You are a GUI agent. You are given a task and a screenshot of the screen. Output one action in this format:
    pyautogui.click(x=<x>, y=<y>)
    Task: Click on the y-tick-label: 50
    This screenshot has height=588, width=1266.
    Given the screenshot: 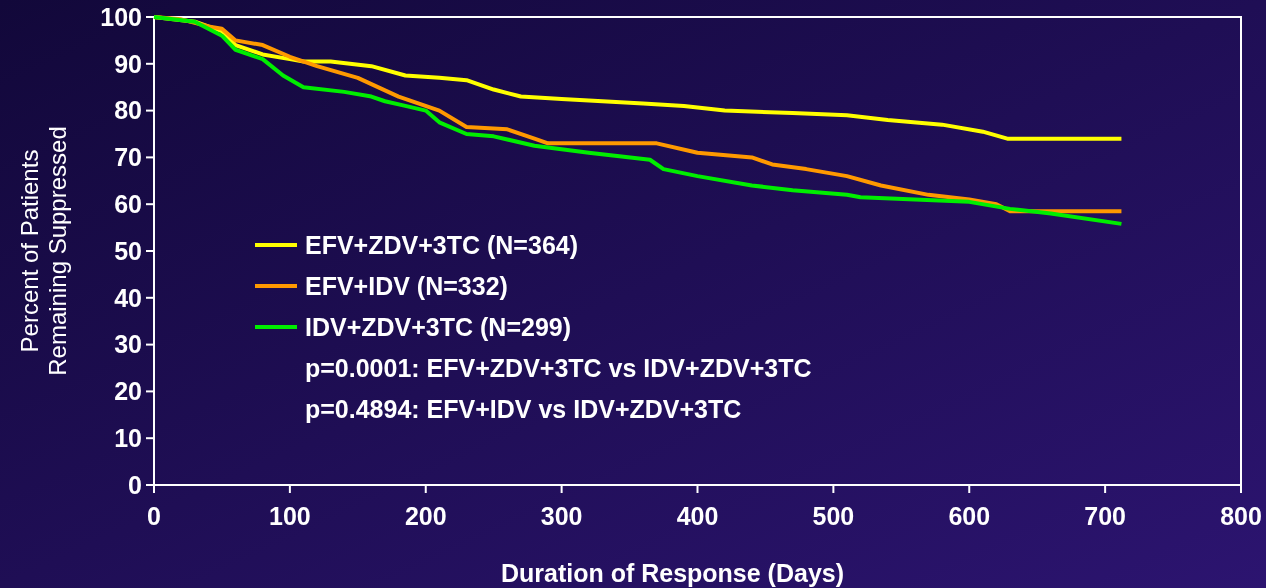 What is the action you would take?
    pyautogui.click(x=128, y=250)
    